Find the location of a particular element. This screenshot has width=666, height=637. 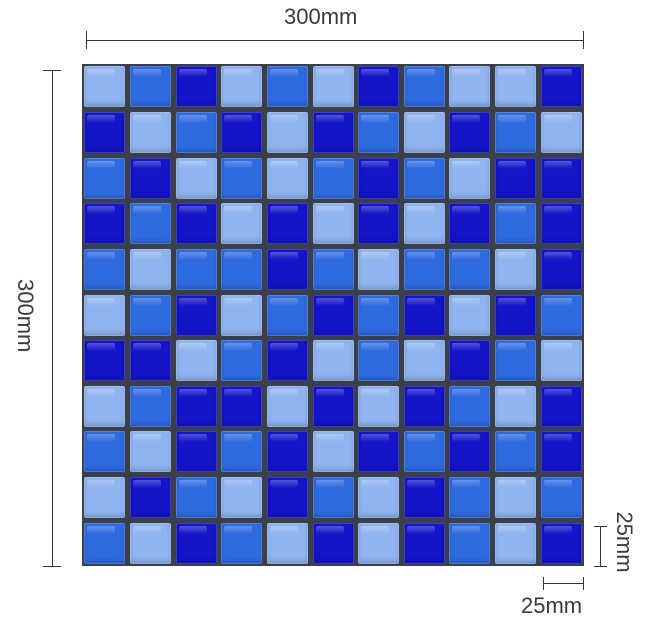

tile-width-dimension-line is located at coordinates (563, 583).